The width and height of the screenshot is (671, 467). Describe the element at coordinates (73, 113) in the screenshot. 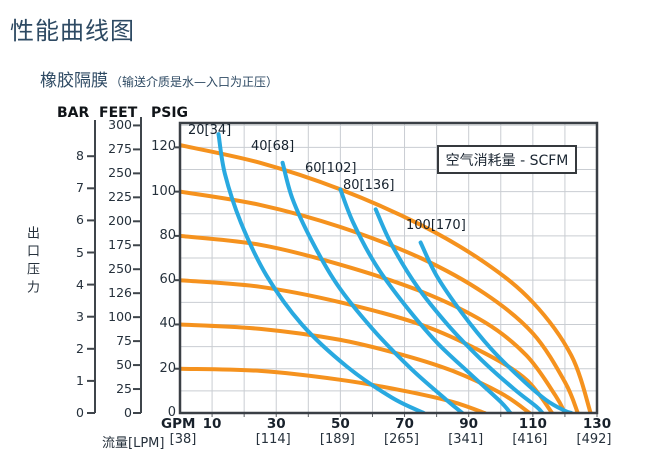

I see `bar-scale-header: BAR` at that location.